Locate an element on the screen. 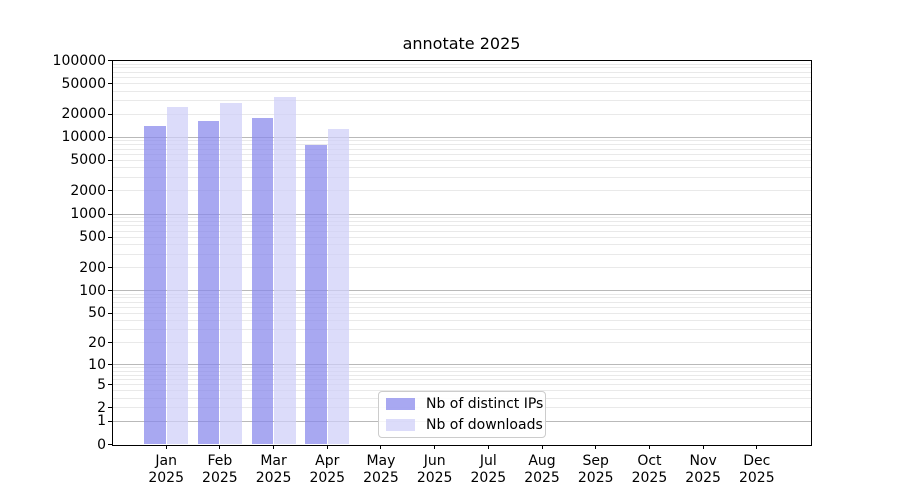 The height and width of the screenshot is (500, 900). y-tick-label-20: 20 is located at coordinates (97, 342).